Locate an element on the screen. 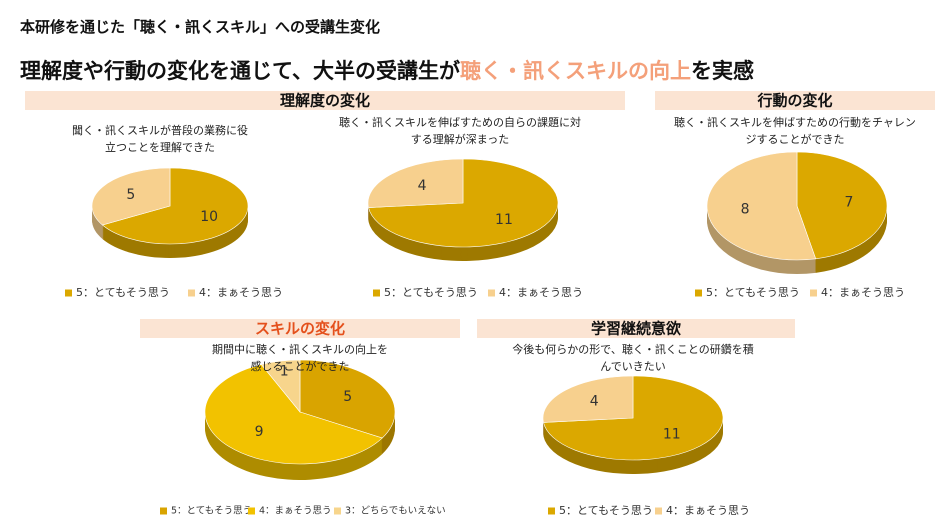 This screenshot has height=532, width=944. chart-question: 聞く・訊くスキルが普段の業務に役立つことを理解できた is located at coordinates (160, 139).